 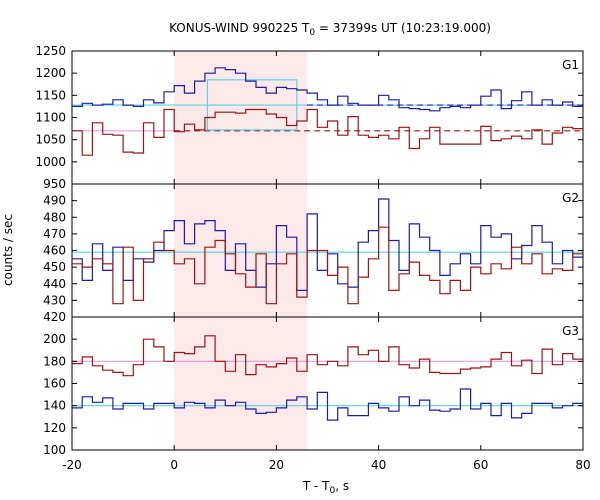 I want to click on y-tick-label: 1000, so click(x=50, y=162).